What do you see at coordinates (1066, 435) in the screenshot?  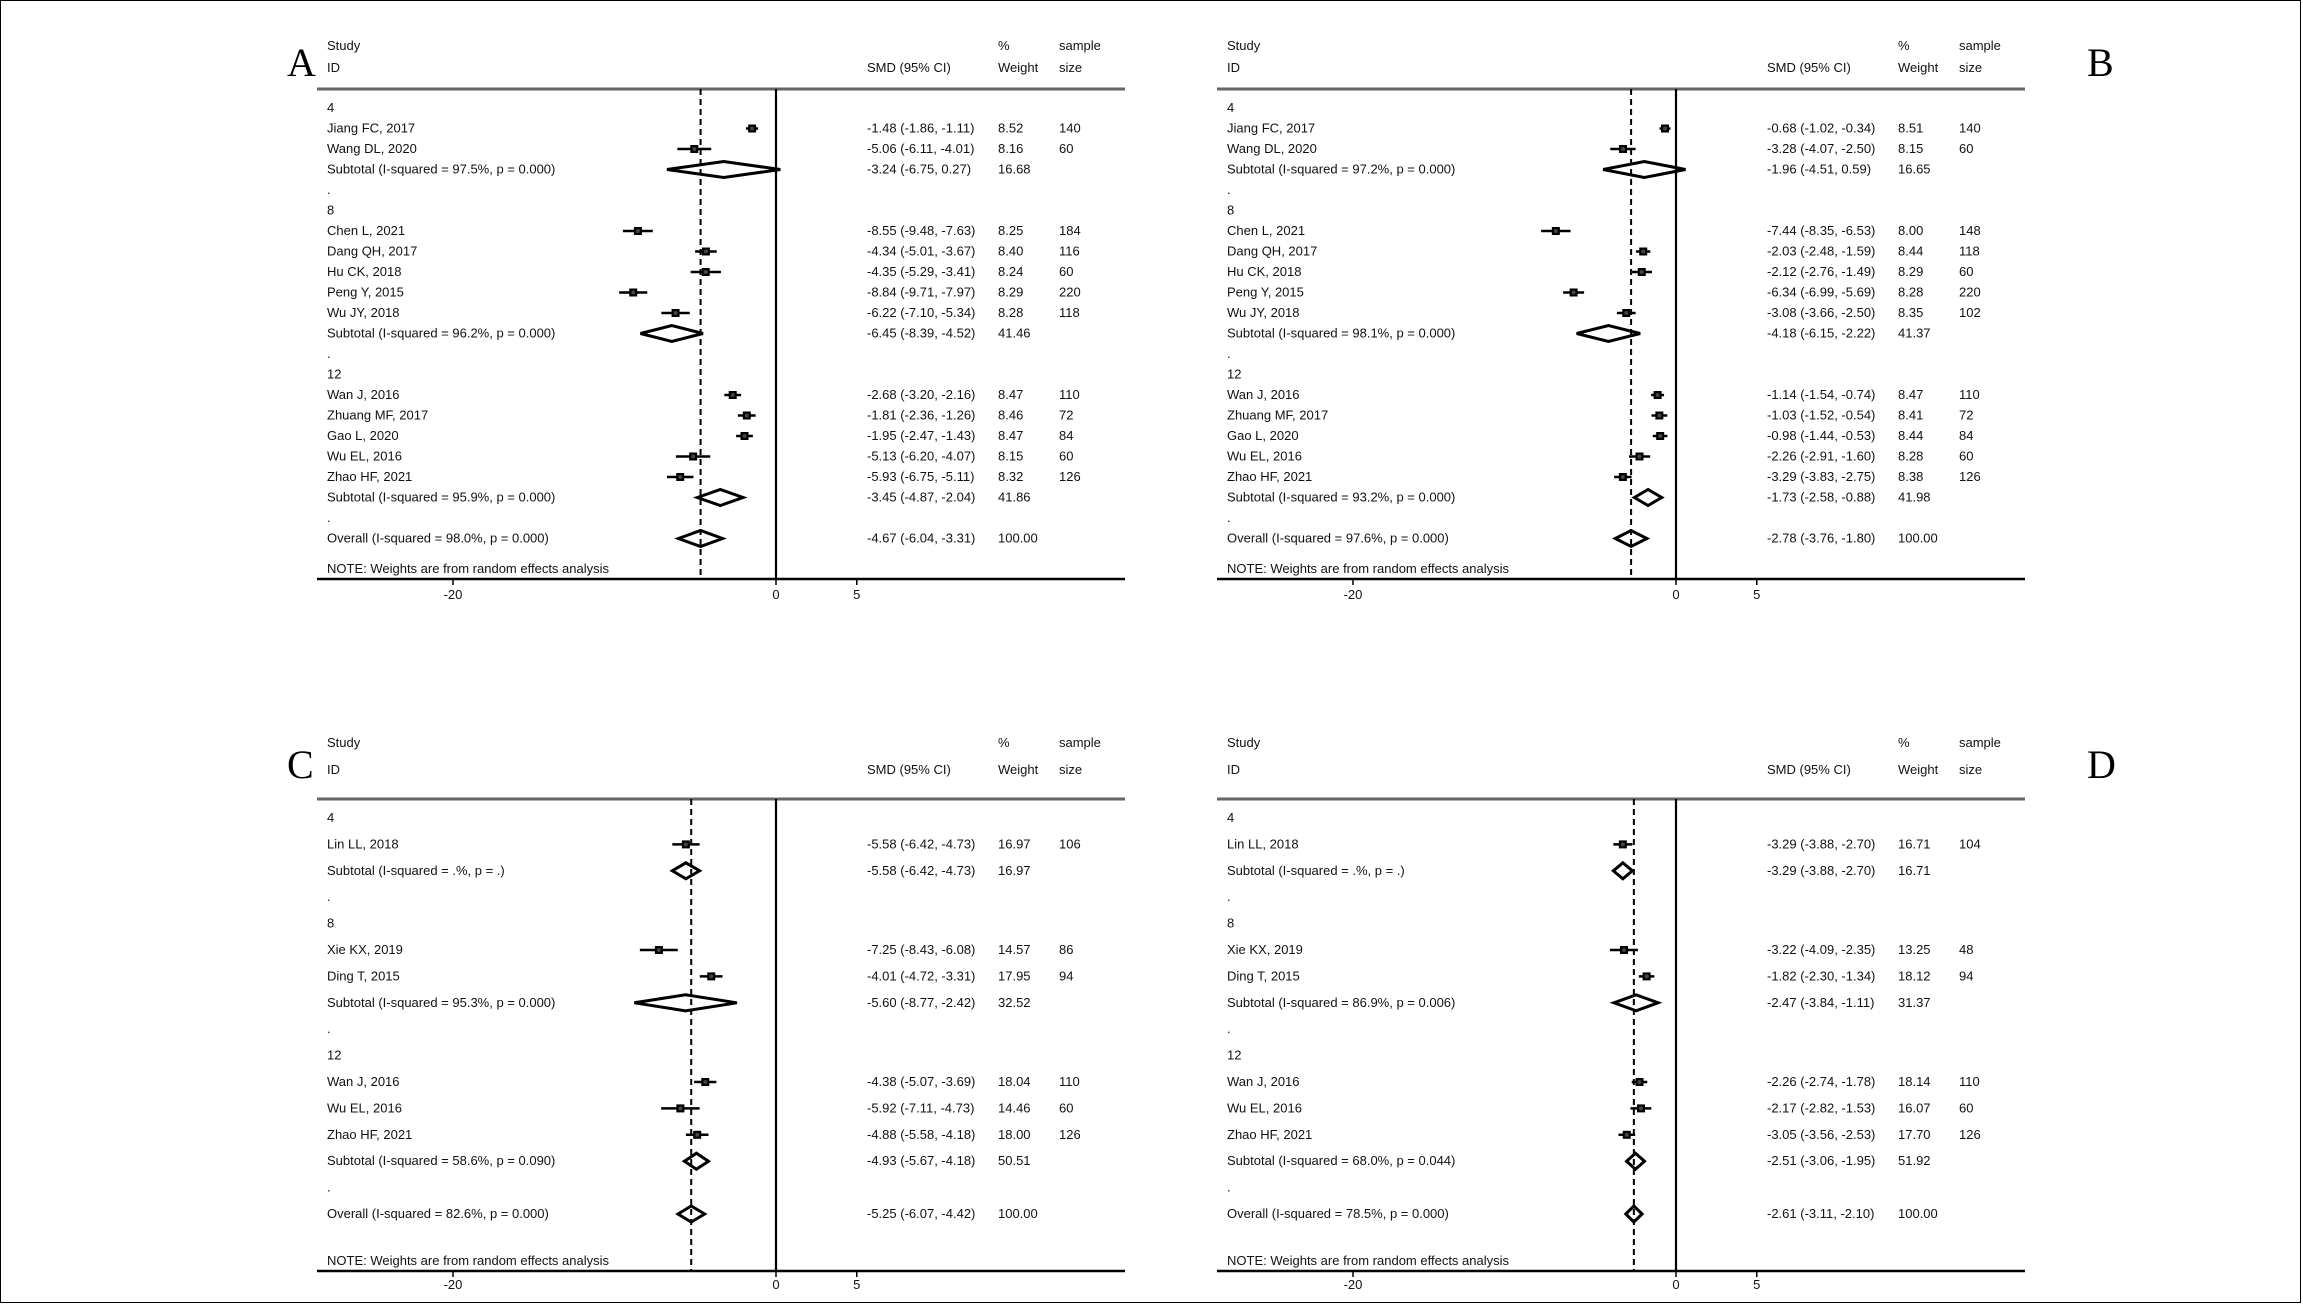 I see `study-sample-size: 84` at bounding box center [1066, 435].